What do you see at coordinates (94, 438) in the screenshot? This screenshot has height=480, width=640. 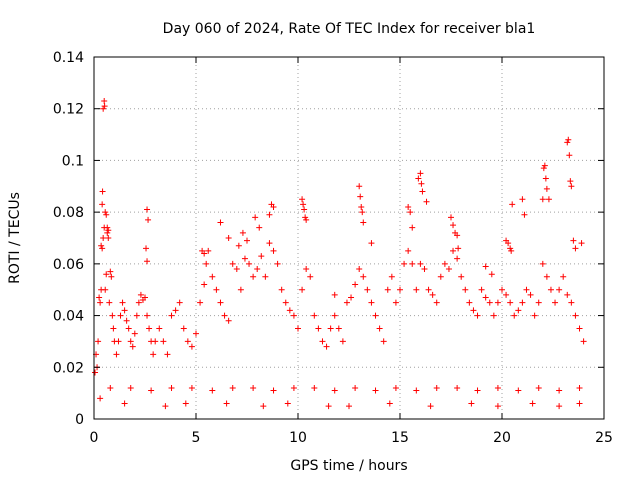 I see `x-tick-label: 0` at bounding box center [94, 438].